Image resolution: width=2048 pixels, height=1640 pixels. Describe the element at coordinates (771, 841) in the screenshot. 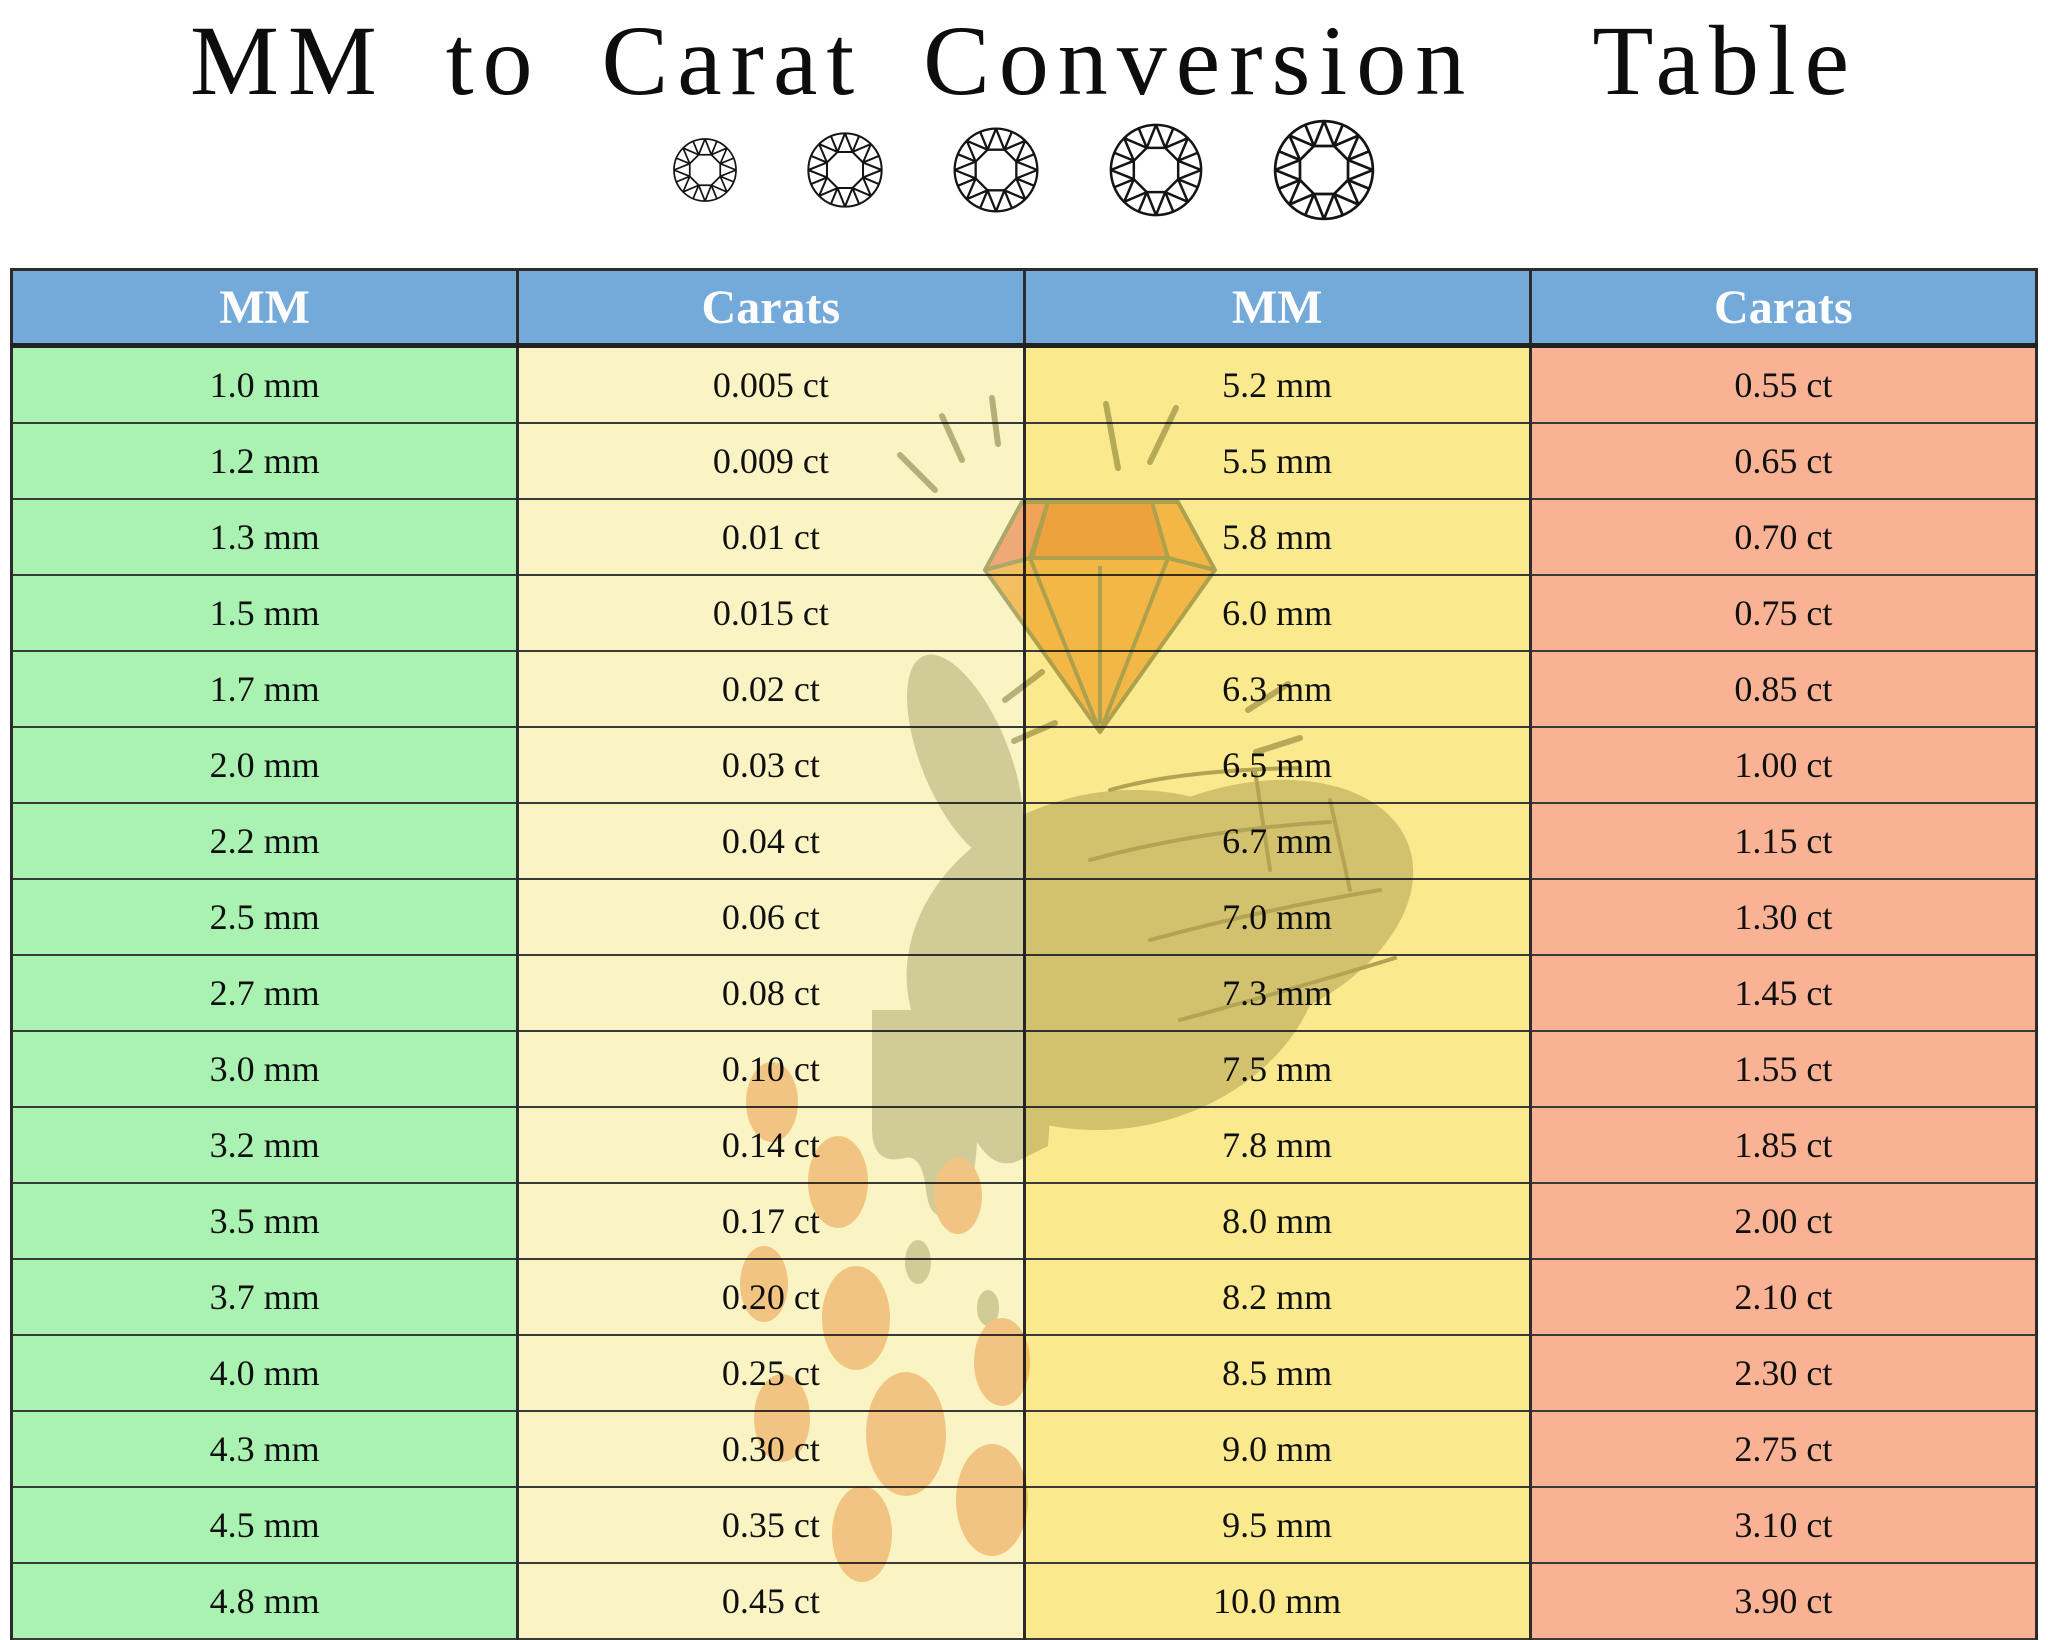

I see `carat-value-left: 0.04 ct` at that location.